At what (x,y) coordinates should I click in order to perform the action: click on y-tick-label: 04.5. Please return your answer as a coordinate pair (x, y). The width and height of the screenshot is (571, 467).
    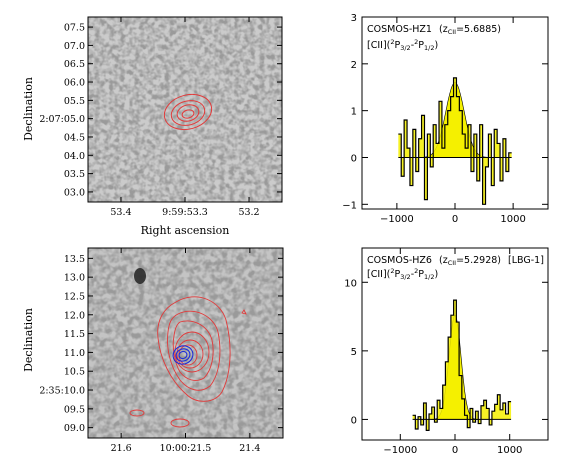
    Looking at the image, I should click on (74, 137).